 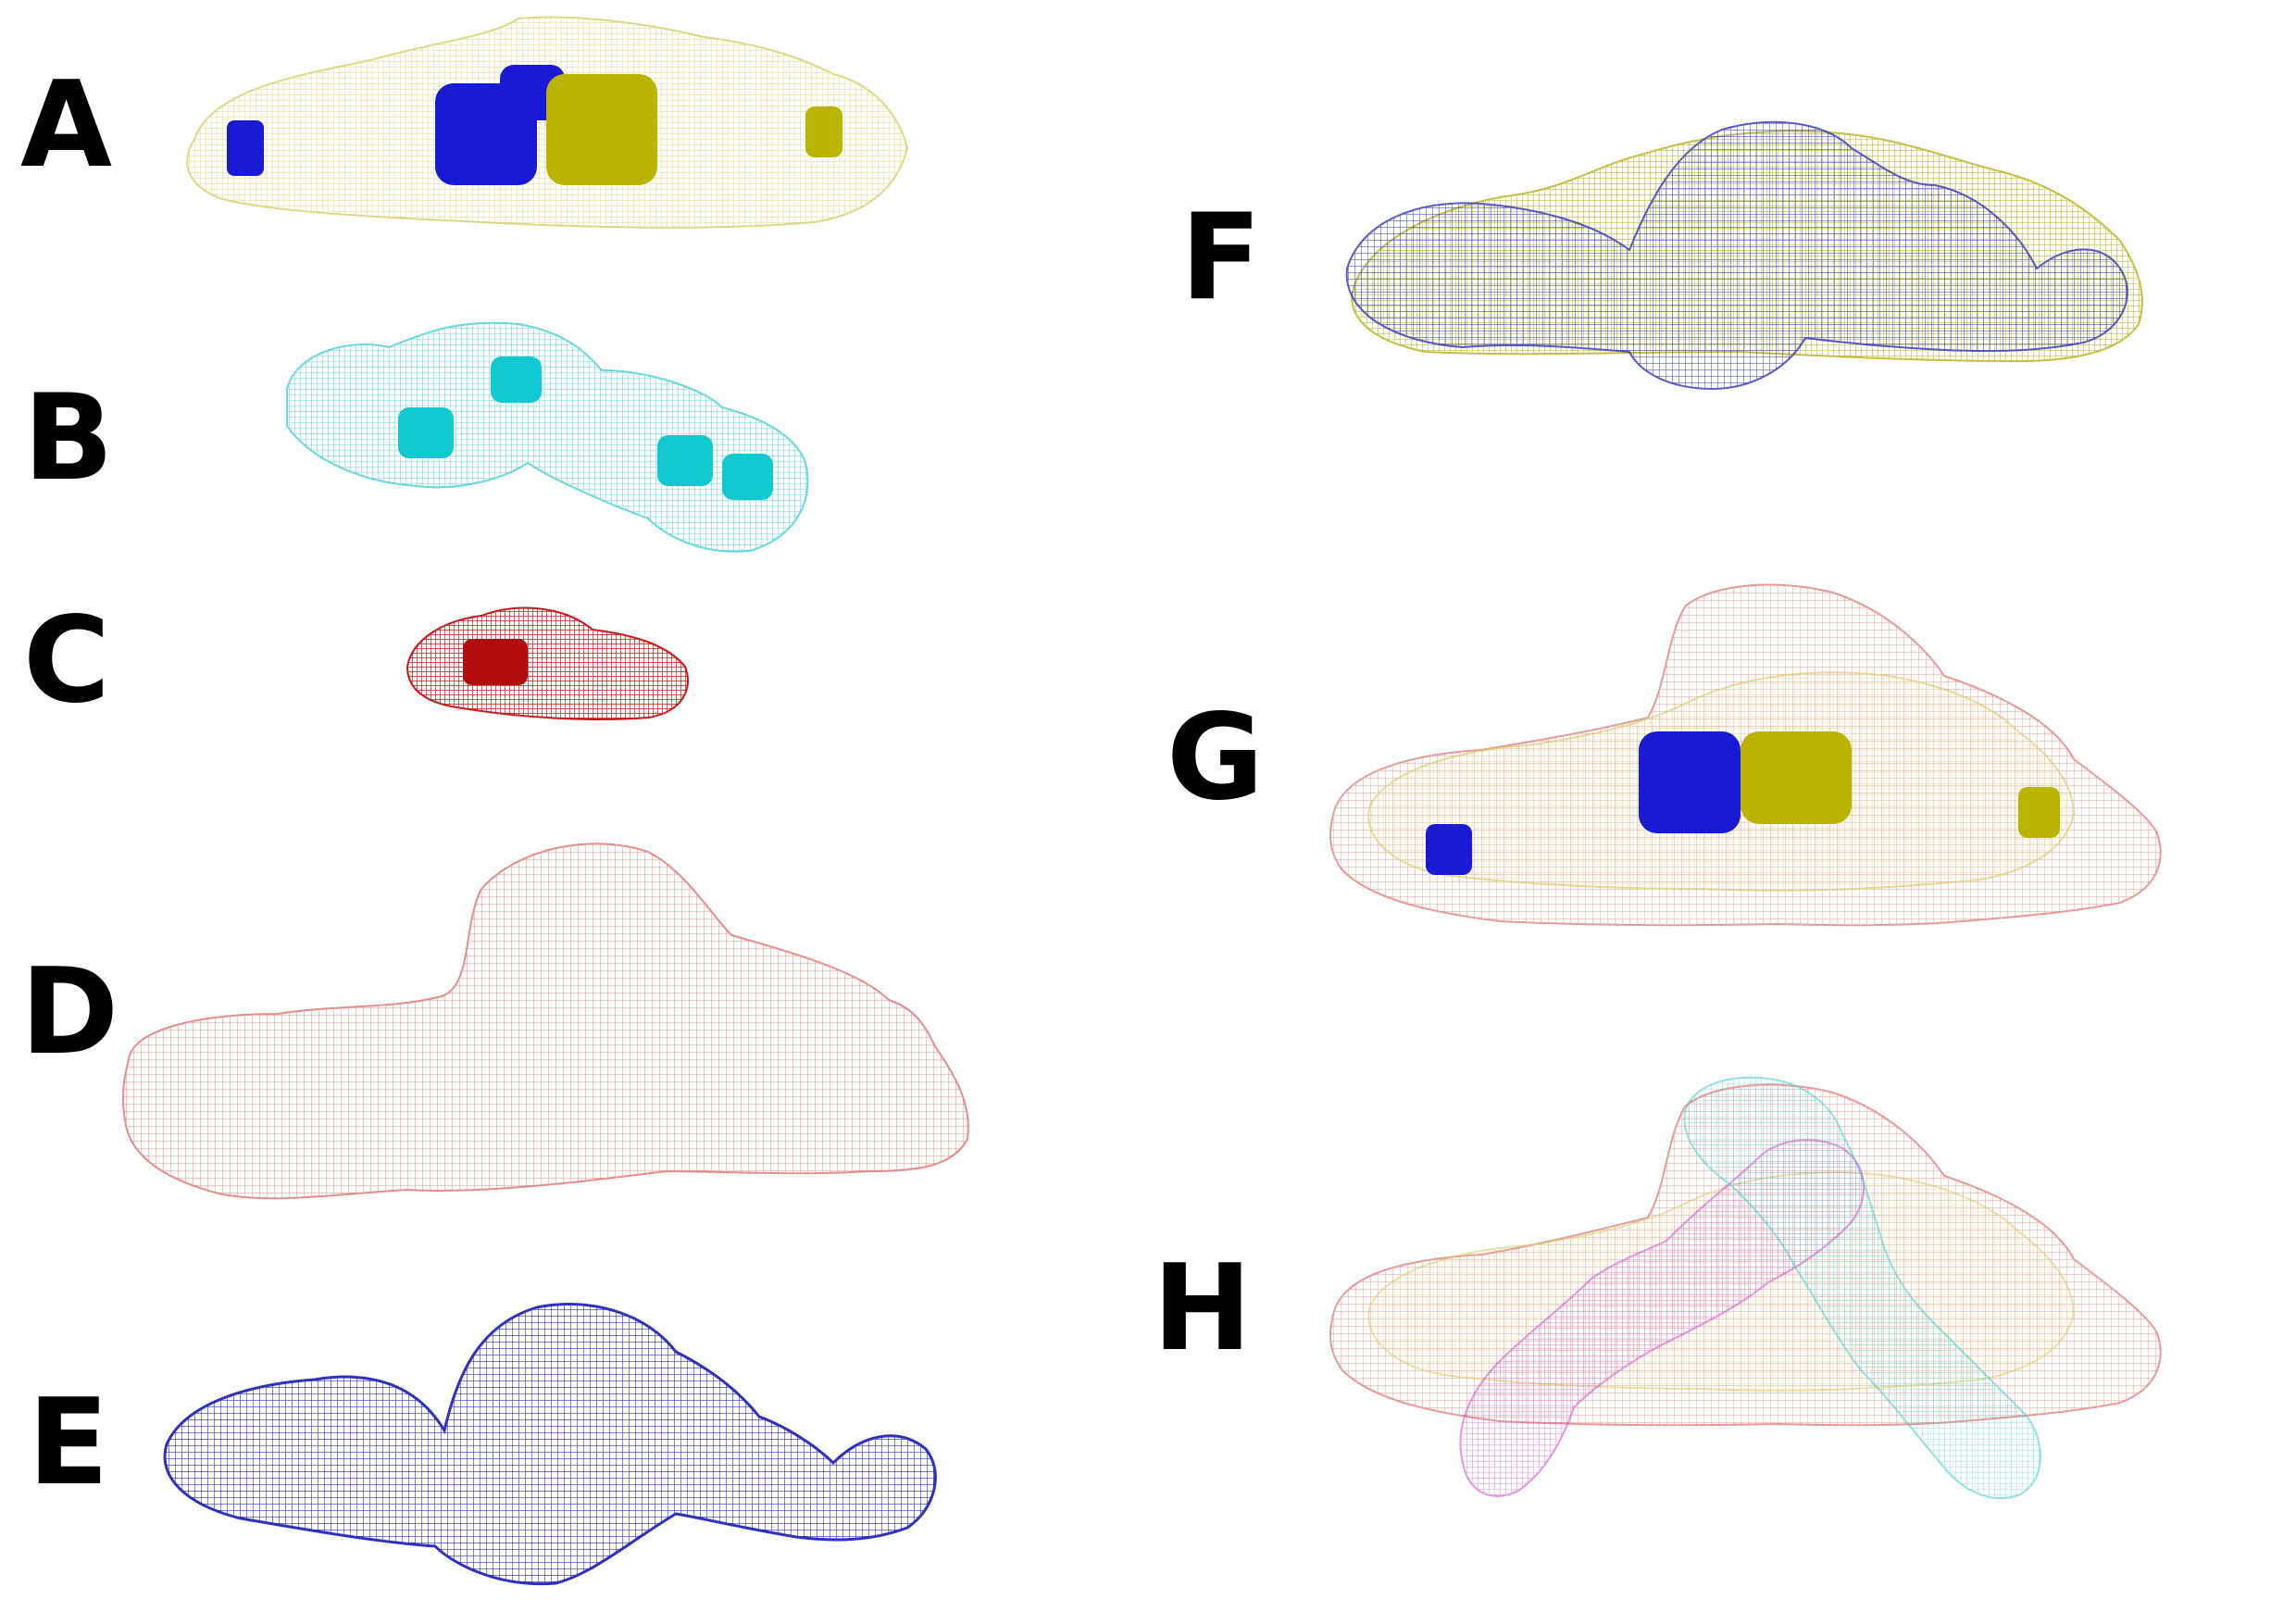 I want to click on panel-c-structure, so click(x=548, y=663).